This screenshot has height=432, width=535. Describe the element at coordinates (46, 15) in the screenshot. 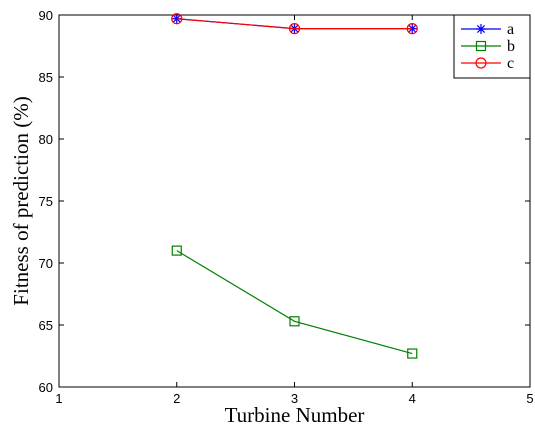

I see `y-tick-label: 90` at that location.